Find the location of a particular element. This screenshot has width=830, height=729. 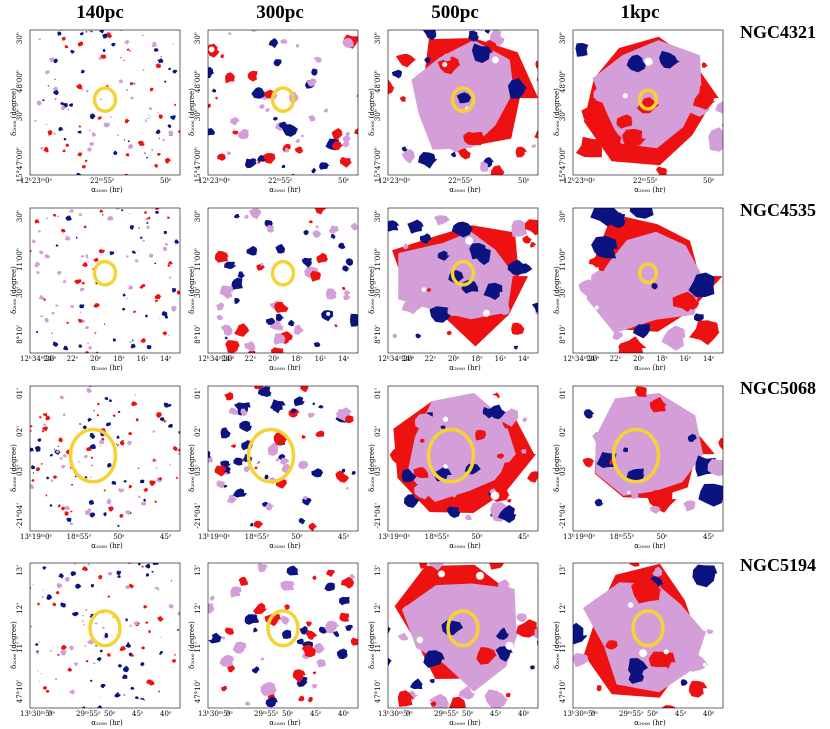

y-tick-label: 48'00" is located at coordinates (378, 82).